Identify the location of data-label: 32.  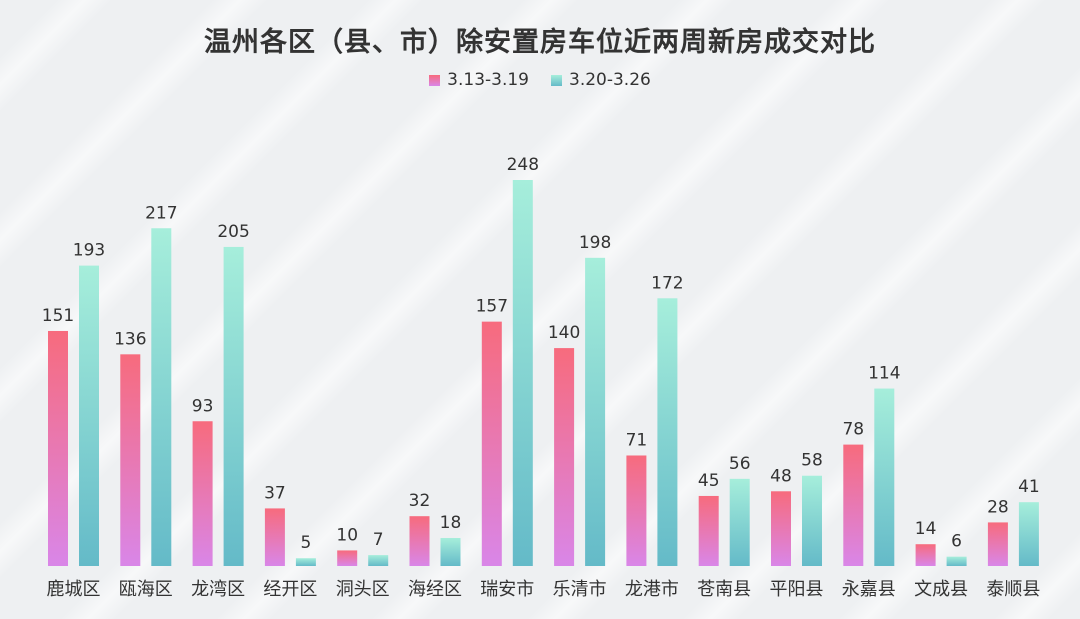
(420, 501).